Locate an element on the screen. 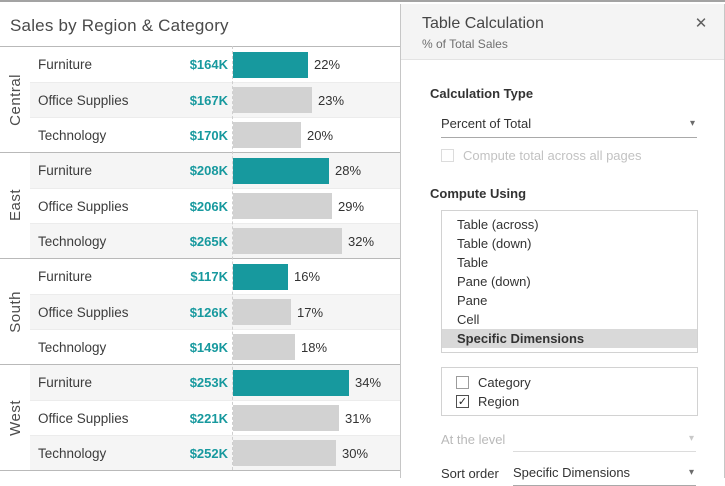 The width and height of the screenshot is (725, 486). bar-cell: 30% is located at coordinates (314, 453).